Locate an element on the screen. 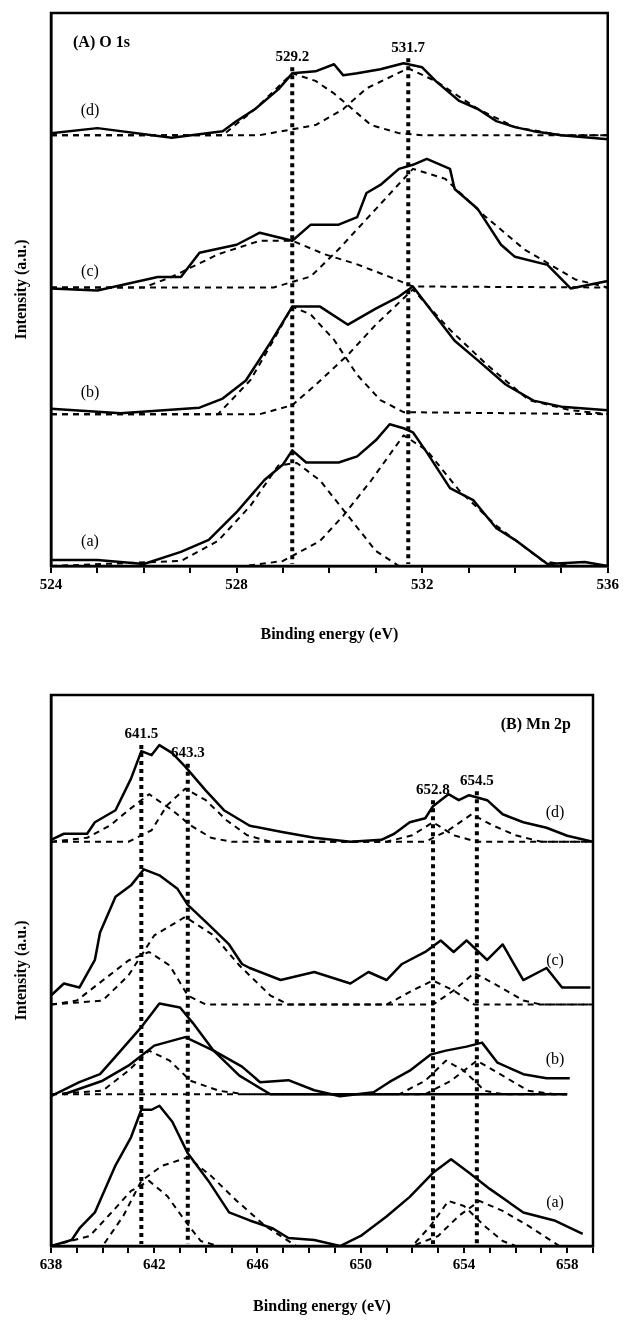 The image size is (630, 1324). ref-line-label: 654.5 is located at coordinates (476, 779).